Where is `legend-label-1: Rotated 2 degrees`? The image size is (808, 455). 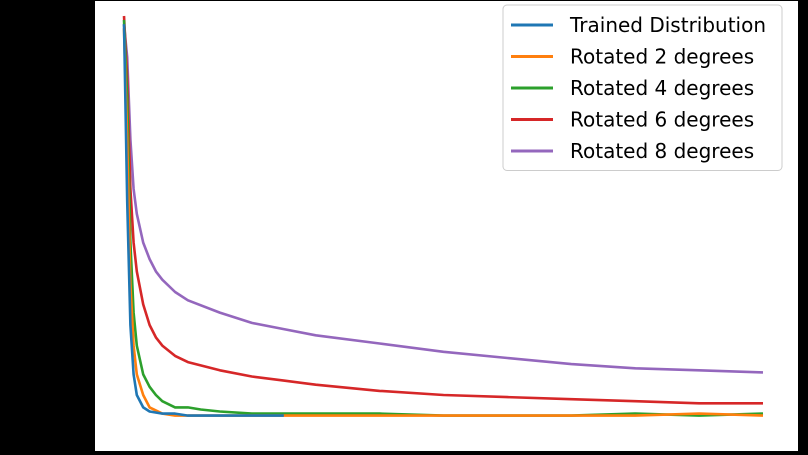
legend-label-1: Rotated 2 degrees is located at coordinates (662, 57).